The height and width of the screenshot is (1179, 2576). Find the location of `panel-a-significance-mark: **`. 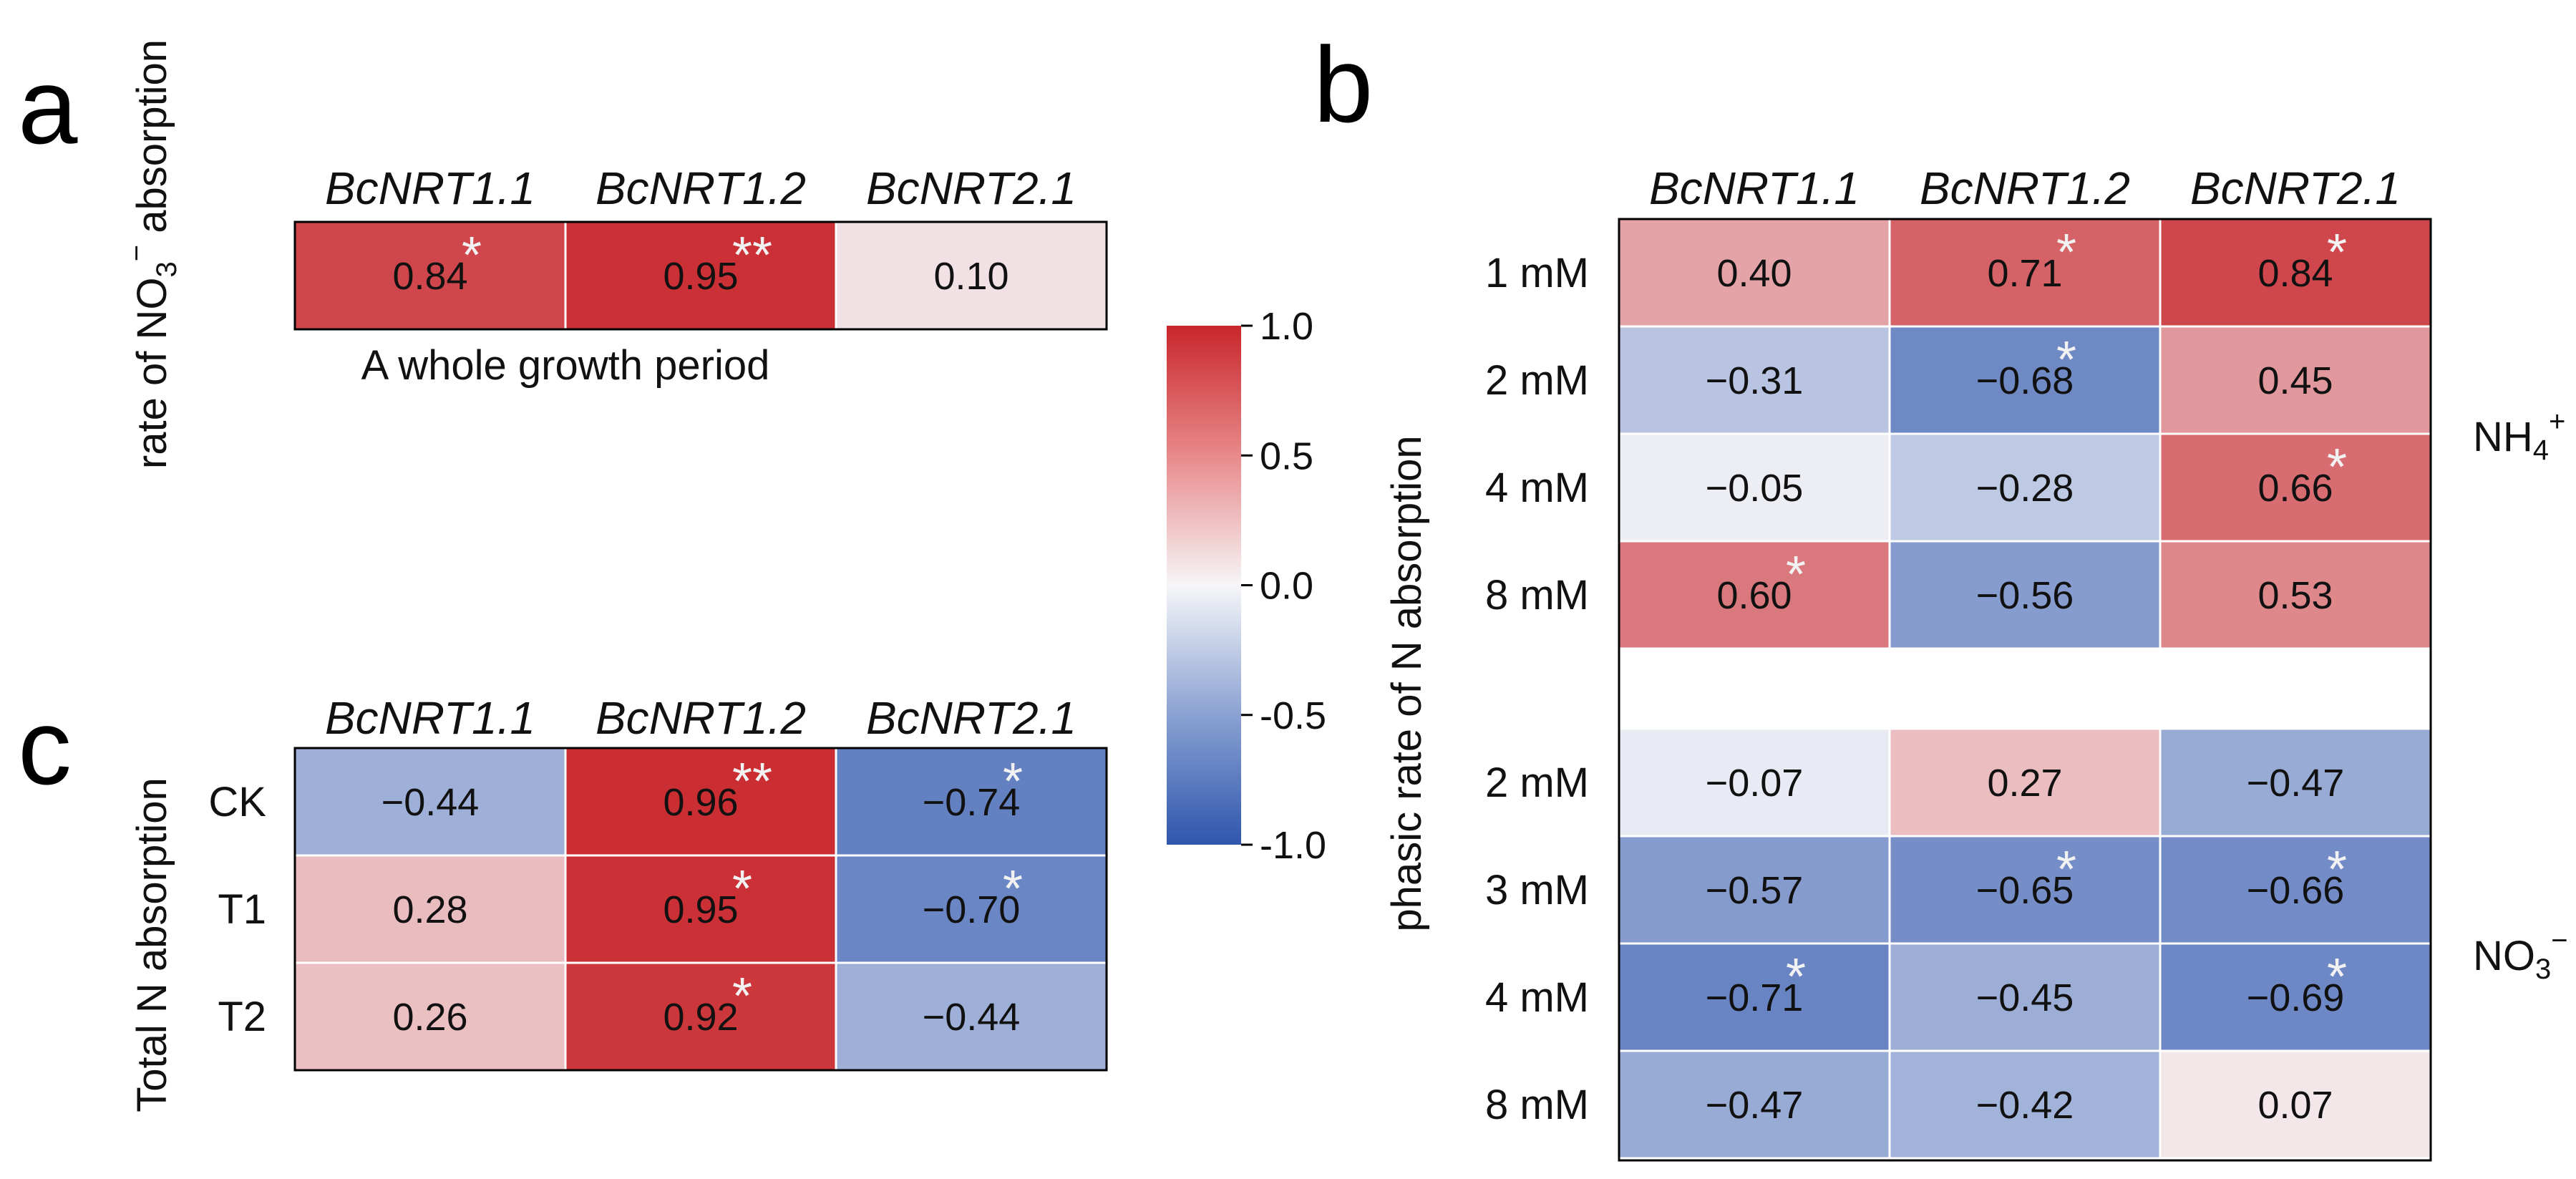

panel-a-significance-mark: ** is located at coordinates (752, 255).